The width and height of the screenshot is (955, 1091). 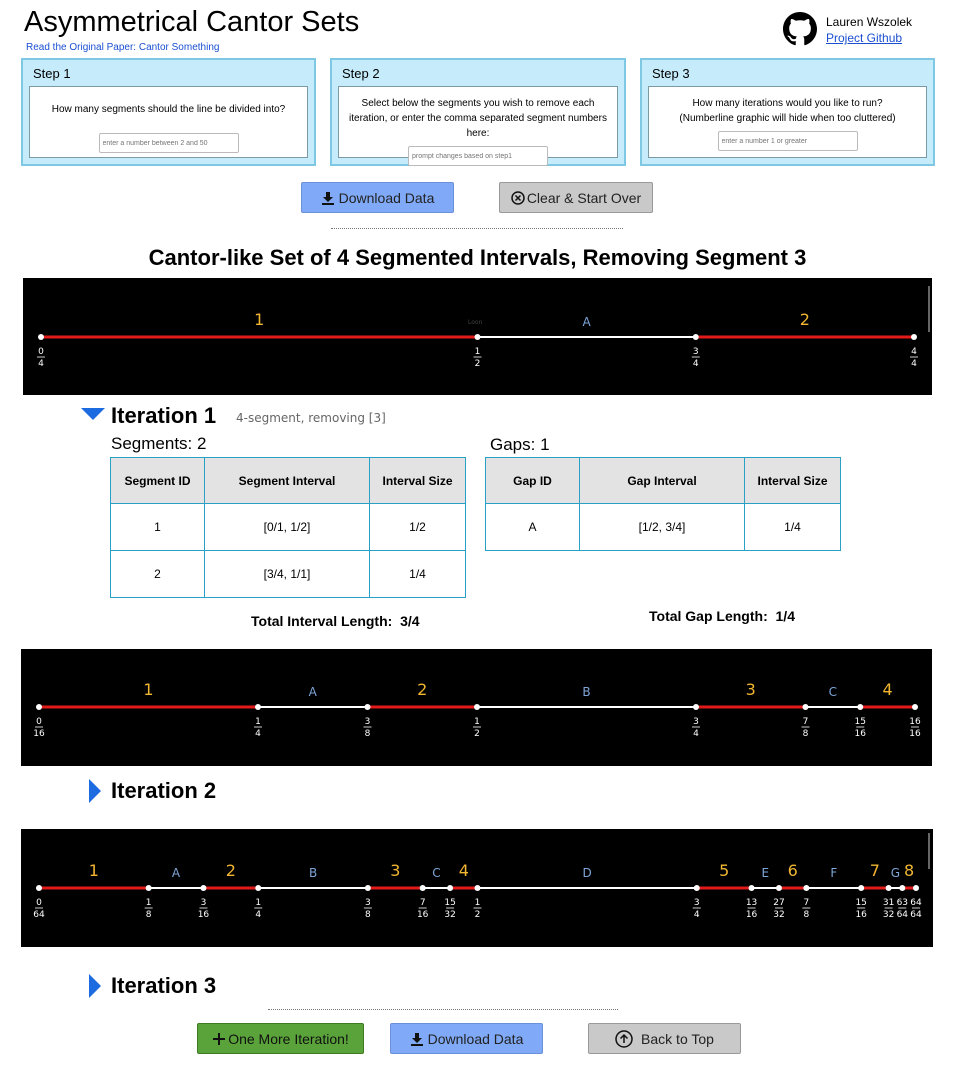 What do you see at coordinates (39, 903) in the screenshot?
I see `tick-numerator: 0` at bounding box center [39, 903].